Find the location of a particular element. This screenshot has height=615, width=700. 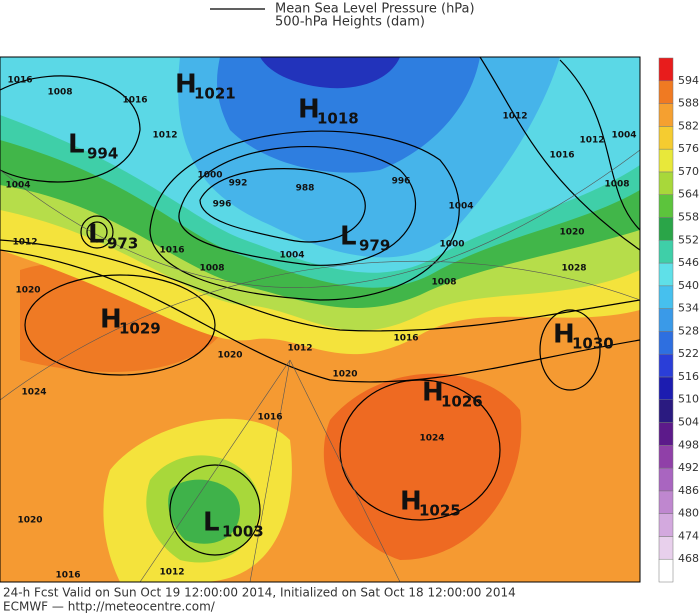

center-value: 1003 is located at coordinates (243, 532).